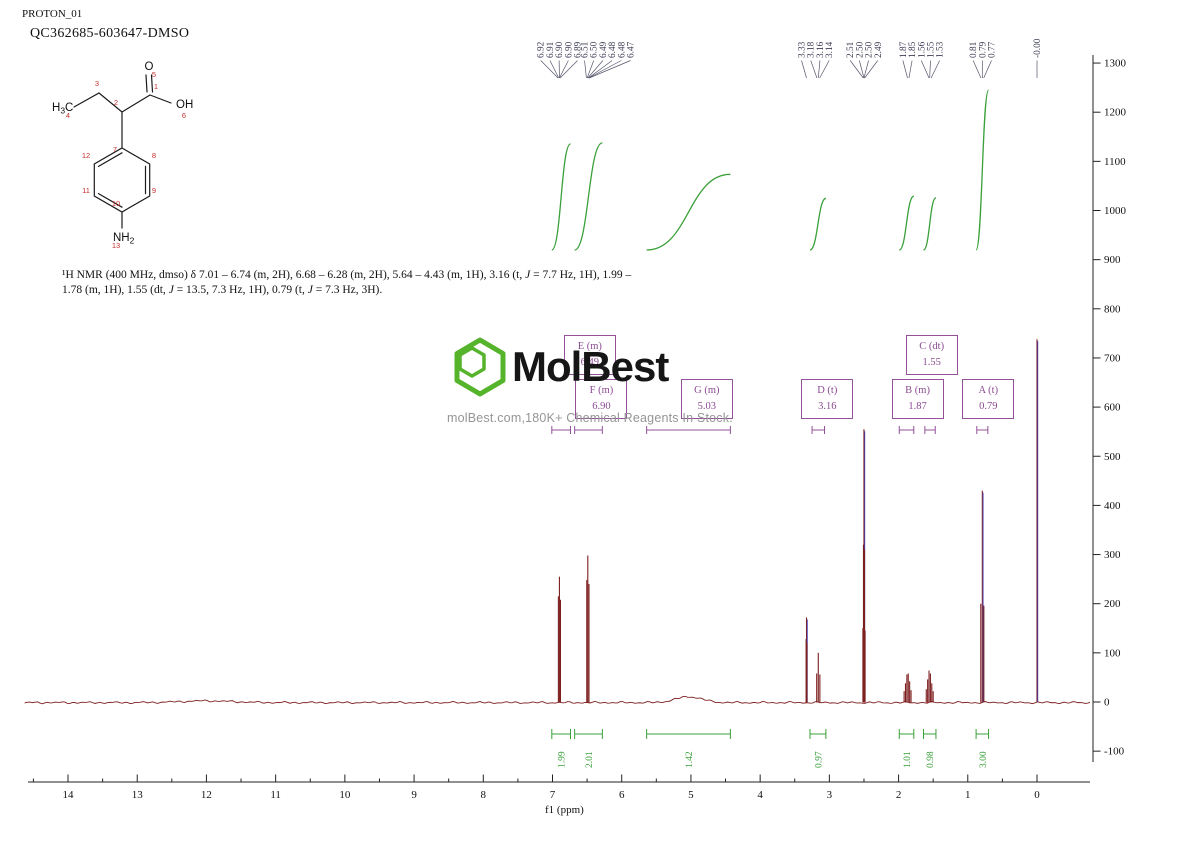 The width and height of the screenshot is (1190, 841). I want to click on peak-label: 6.90, so click(560, 49).